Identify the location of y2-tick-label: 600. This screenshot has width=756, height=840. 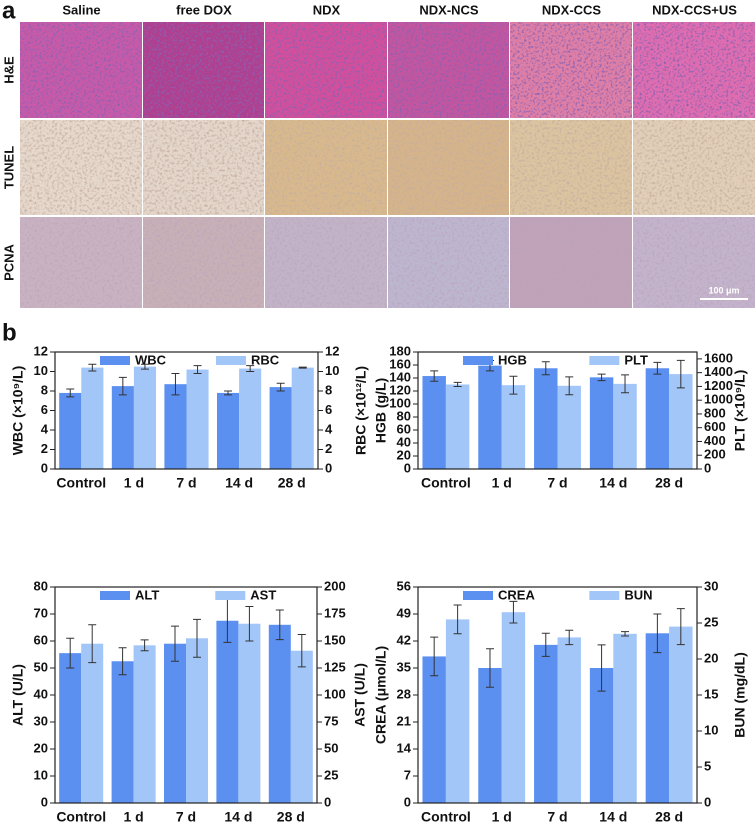
(715, 426).